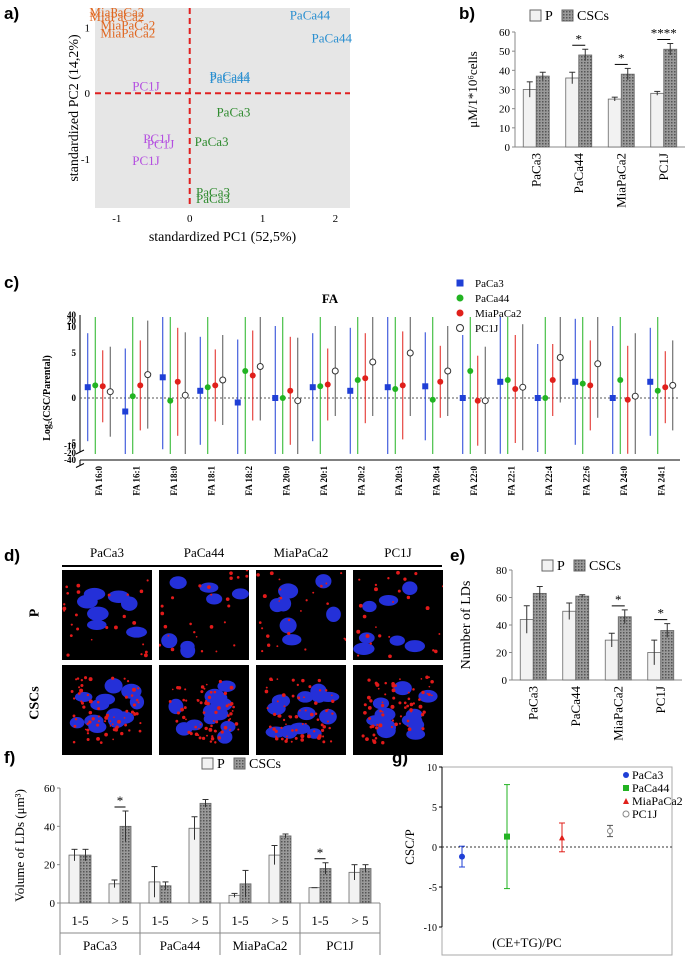  Describe the element at coordinates (398, 710) in the screenshot. I see `micrograph-cscs` at that location.